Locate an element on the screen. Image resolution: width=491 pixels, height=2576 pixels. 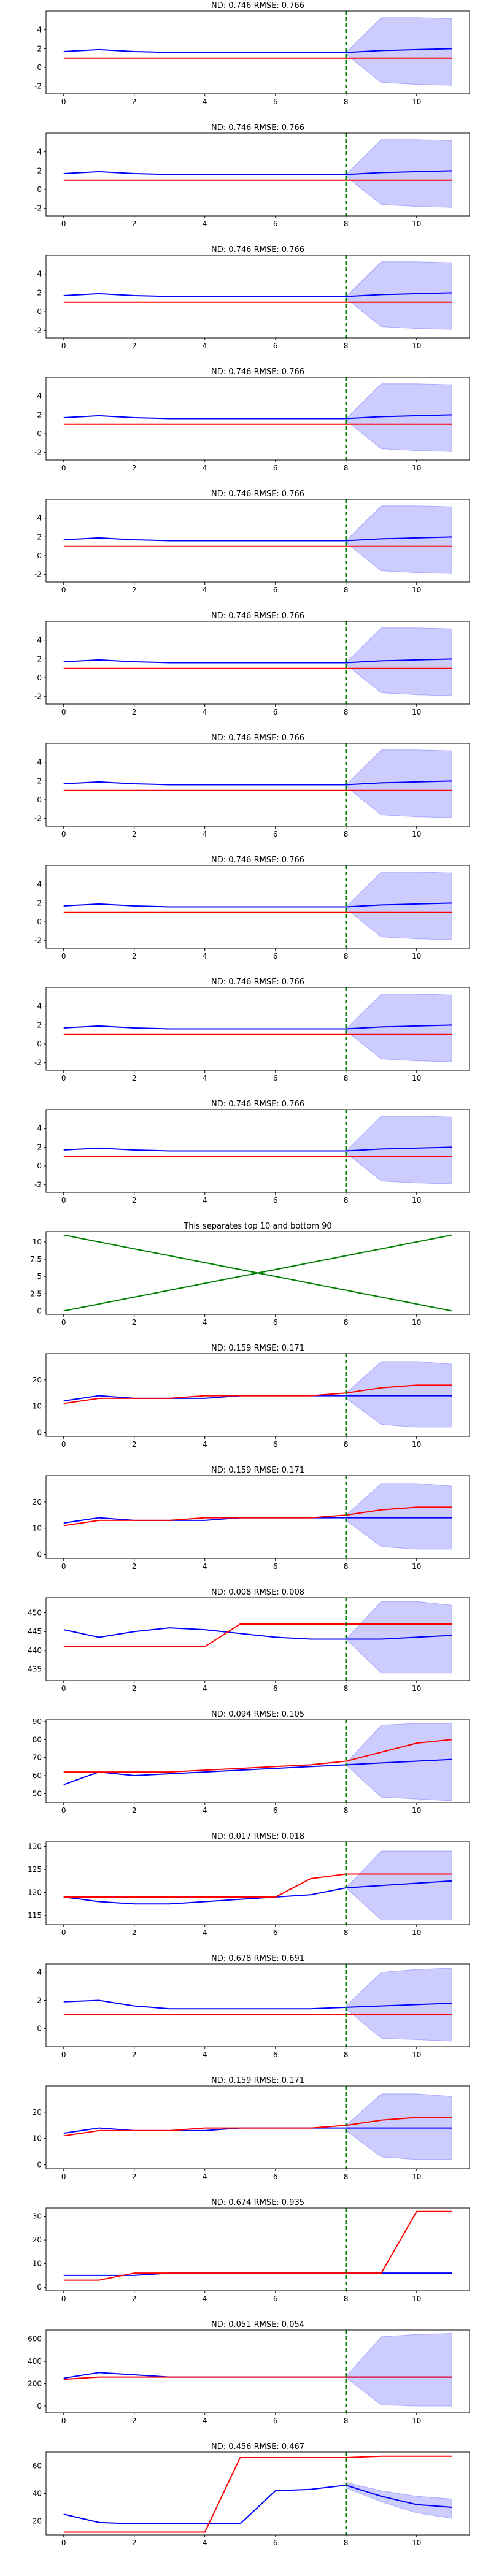
chart-panel-14: ND: 0.094 RMSE: 0.105 0 2 4 6 8 10 50 60 70 80 90 is located at coordinates (252, 1762).